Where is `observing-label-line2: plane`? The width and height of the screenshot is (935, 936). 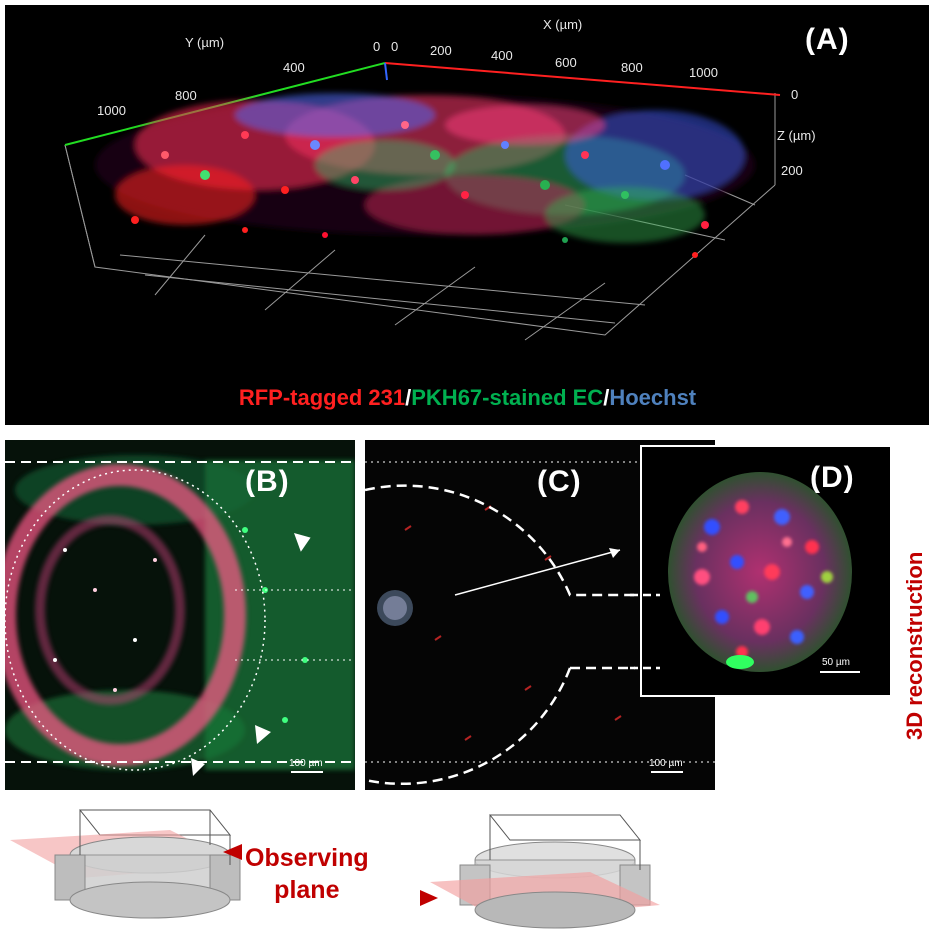 observing-label-line2: plane is located at coordinates (307, 890).